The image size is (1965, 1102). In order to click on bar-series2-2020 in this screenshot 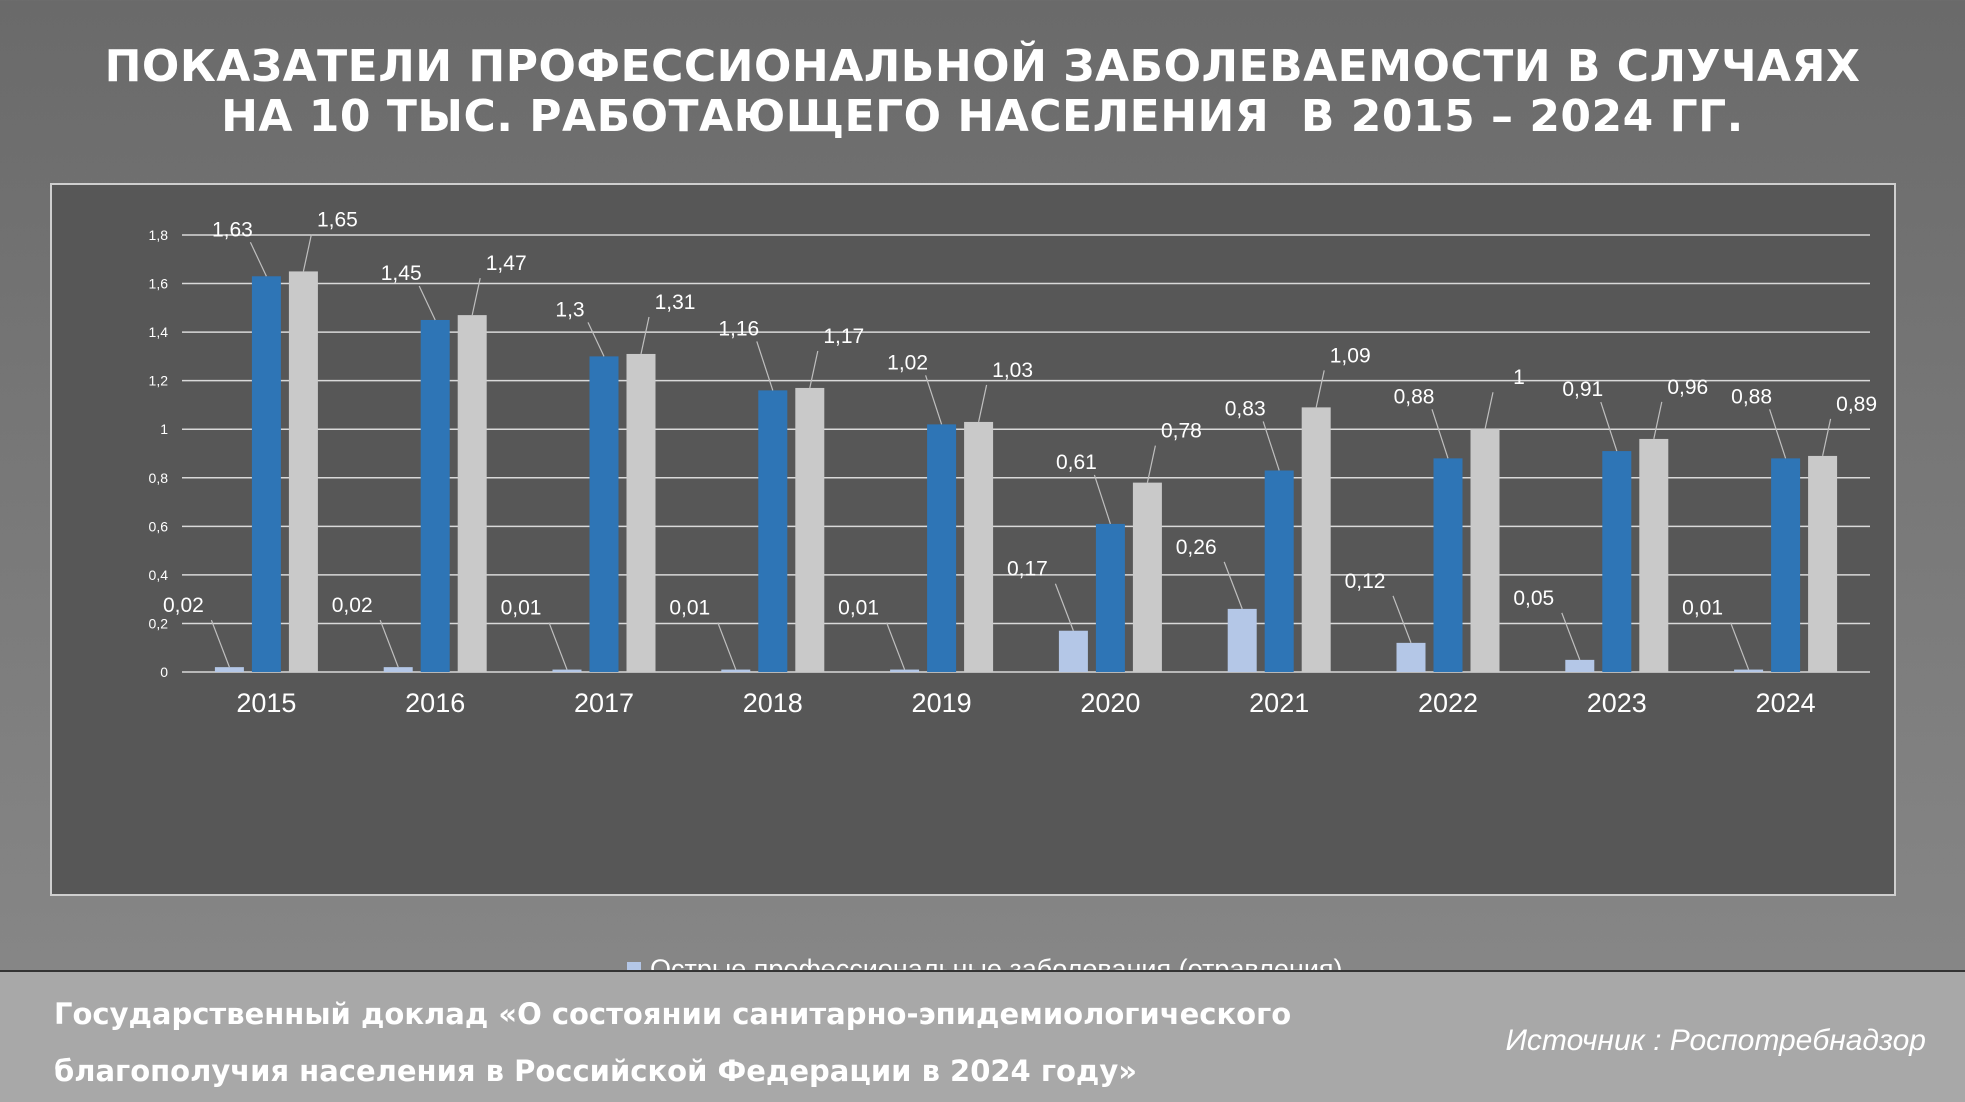, I will do `click(1110, 597)`.